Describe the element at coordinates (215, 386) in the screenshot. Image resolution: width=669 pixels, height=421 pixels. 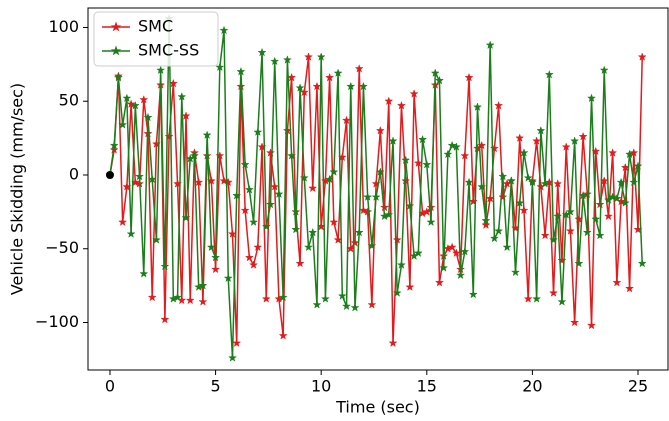
I see `x-tick-label: 5` at that location.